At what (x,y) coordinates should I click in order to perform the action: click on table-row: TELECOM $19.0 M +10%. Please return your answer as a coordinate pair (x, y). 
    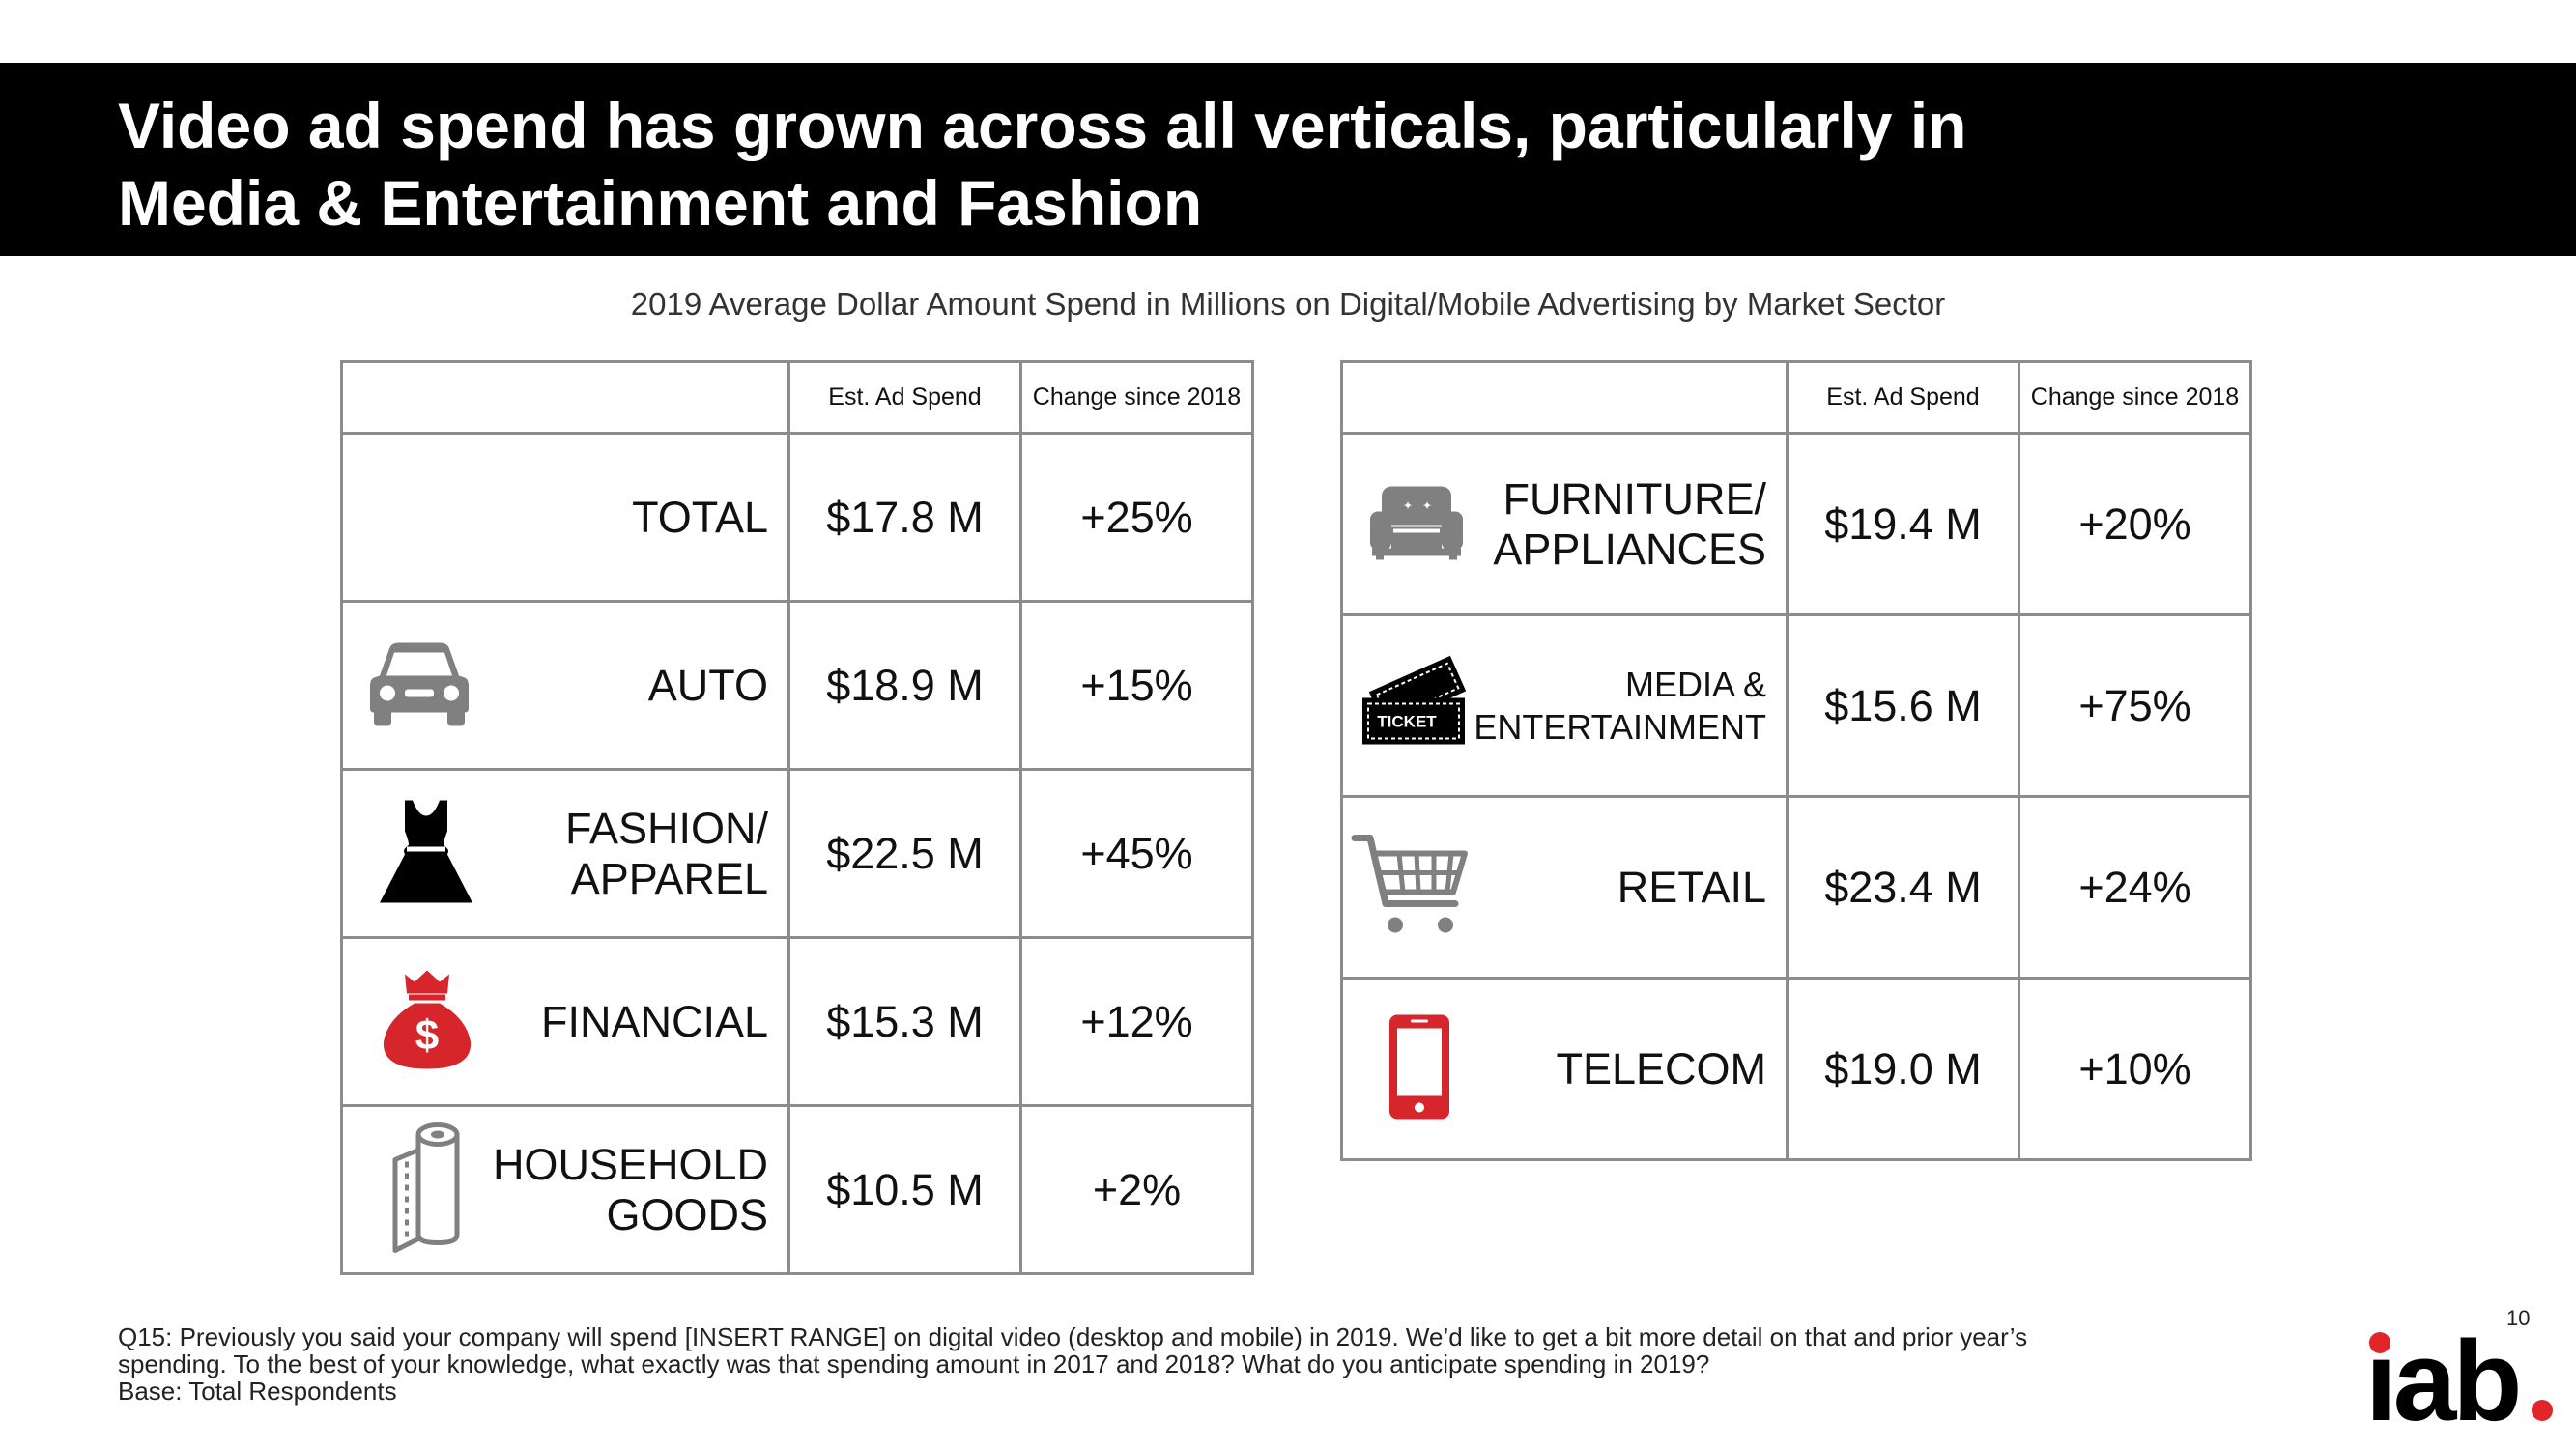
    Looking at the image, I should click on (1796, 1069).